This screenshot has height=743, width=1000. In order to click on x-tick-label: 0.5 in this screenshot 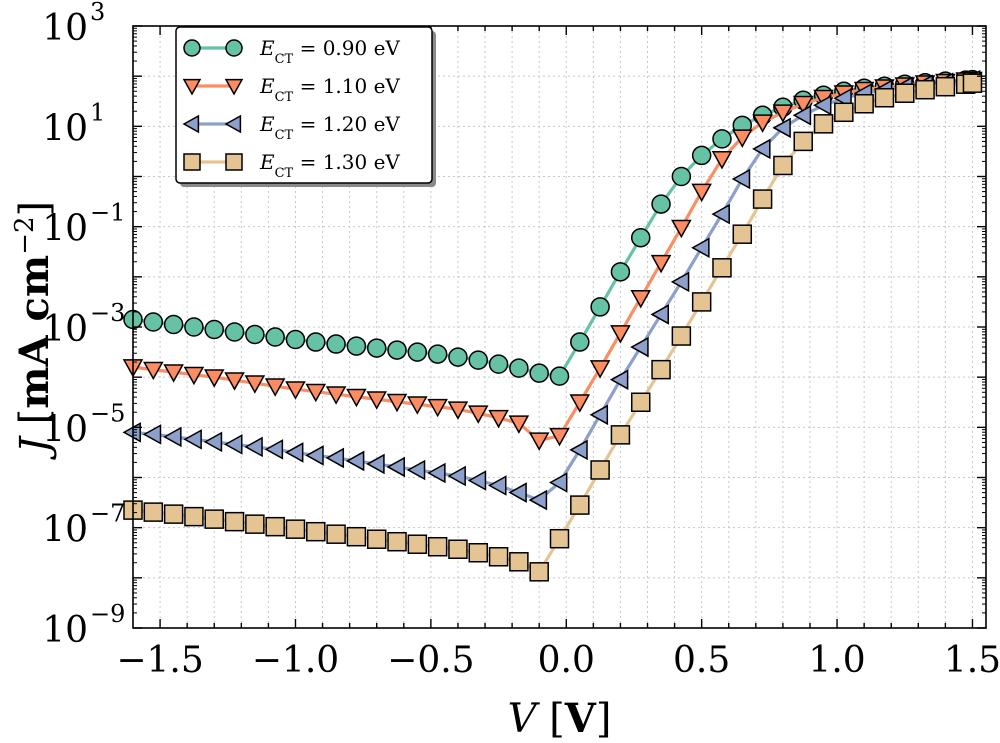, I will do `click(701, 660)`.